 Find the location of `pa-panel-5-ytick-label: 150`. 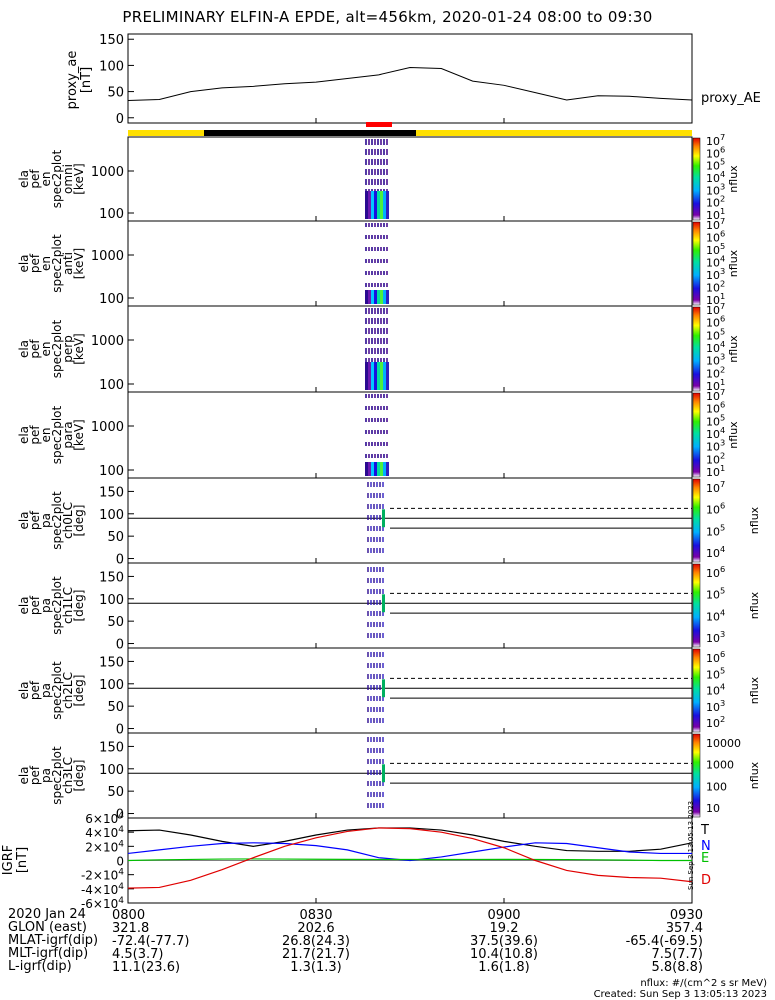

pa-panel-5-ytick-label: 150 is located at coordinates (111, 492).